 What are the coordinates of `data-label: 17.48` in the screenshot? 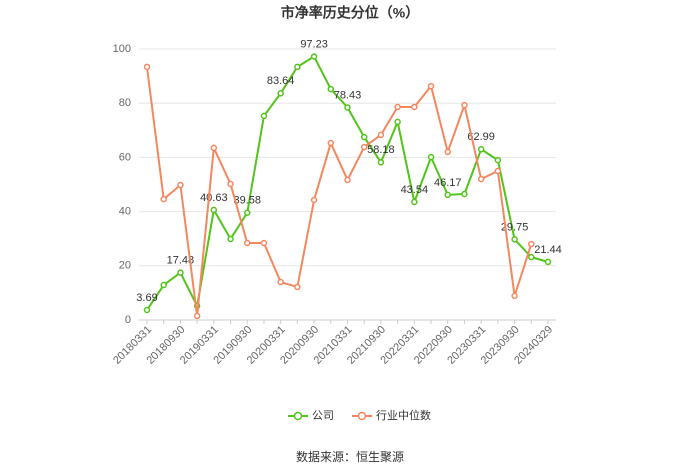 It's located at (181, 261).